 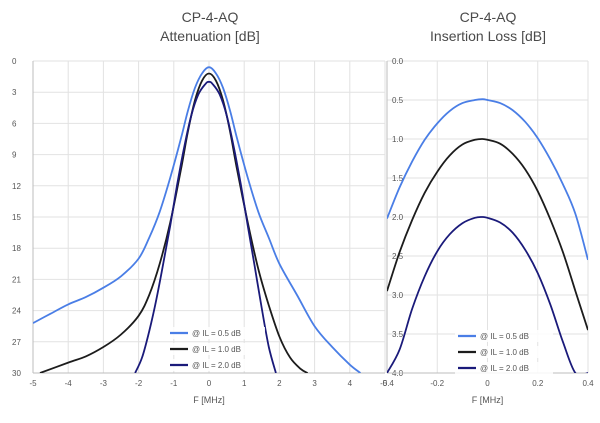 What do you see at coordinates (69, 383) in the screenshot?
I see `attenuation-x-tick-label: -4` at bounding box center [69, 383].